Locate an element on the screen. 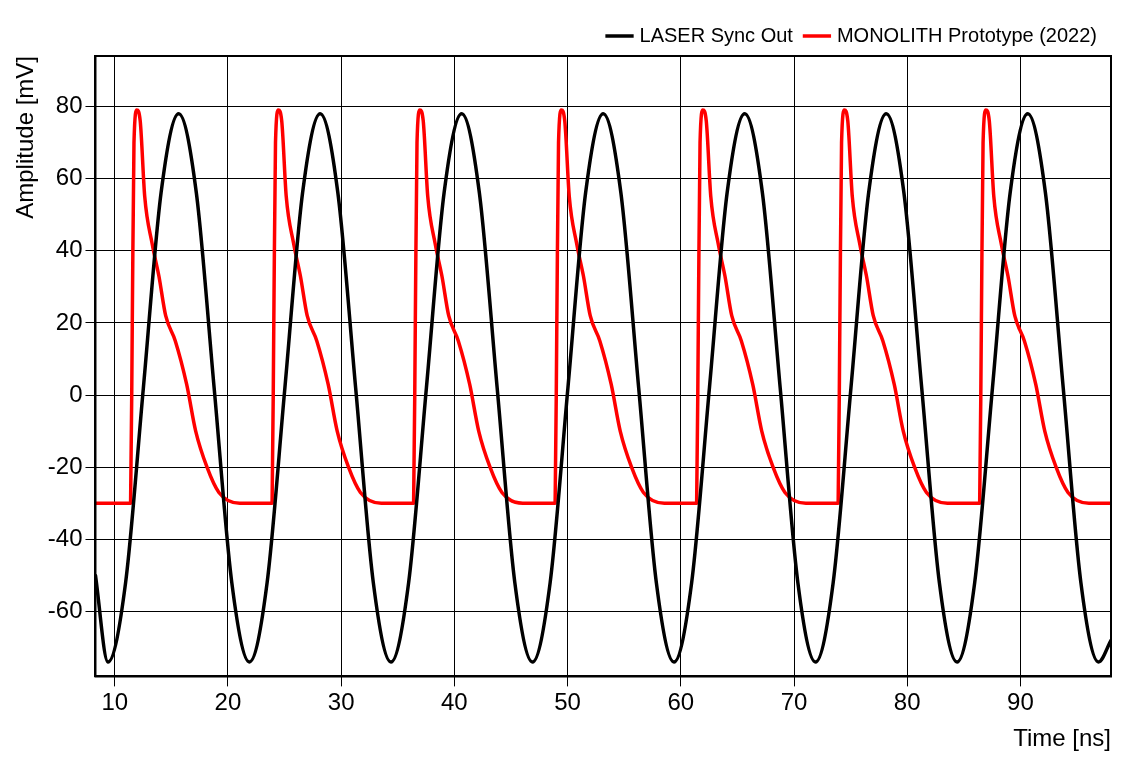 Image resolution: width=1138 pixels, height=773 pixels. x-tick-label: 80 is located at coordinates (907, 702).